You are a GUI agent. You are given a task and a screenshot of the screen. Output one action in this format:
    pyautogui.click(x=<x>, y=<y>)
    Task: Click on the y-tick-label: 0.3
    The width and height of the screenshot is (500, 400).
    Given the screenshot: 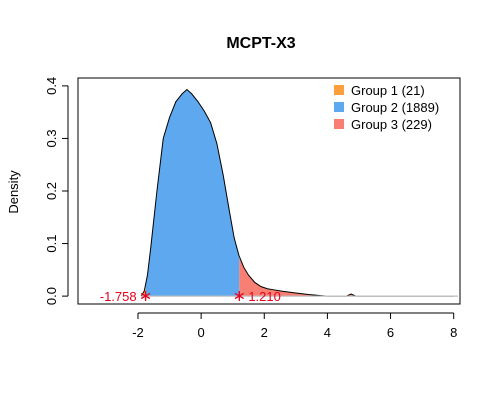 What is the action you would take?
    pyautogui.click(x=51, y=138)
    